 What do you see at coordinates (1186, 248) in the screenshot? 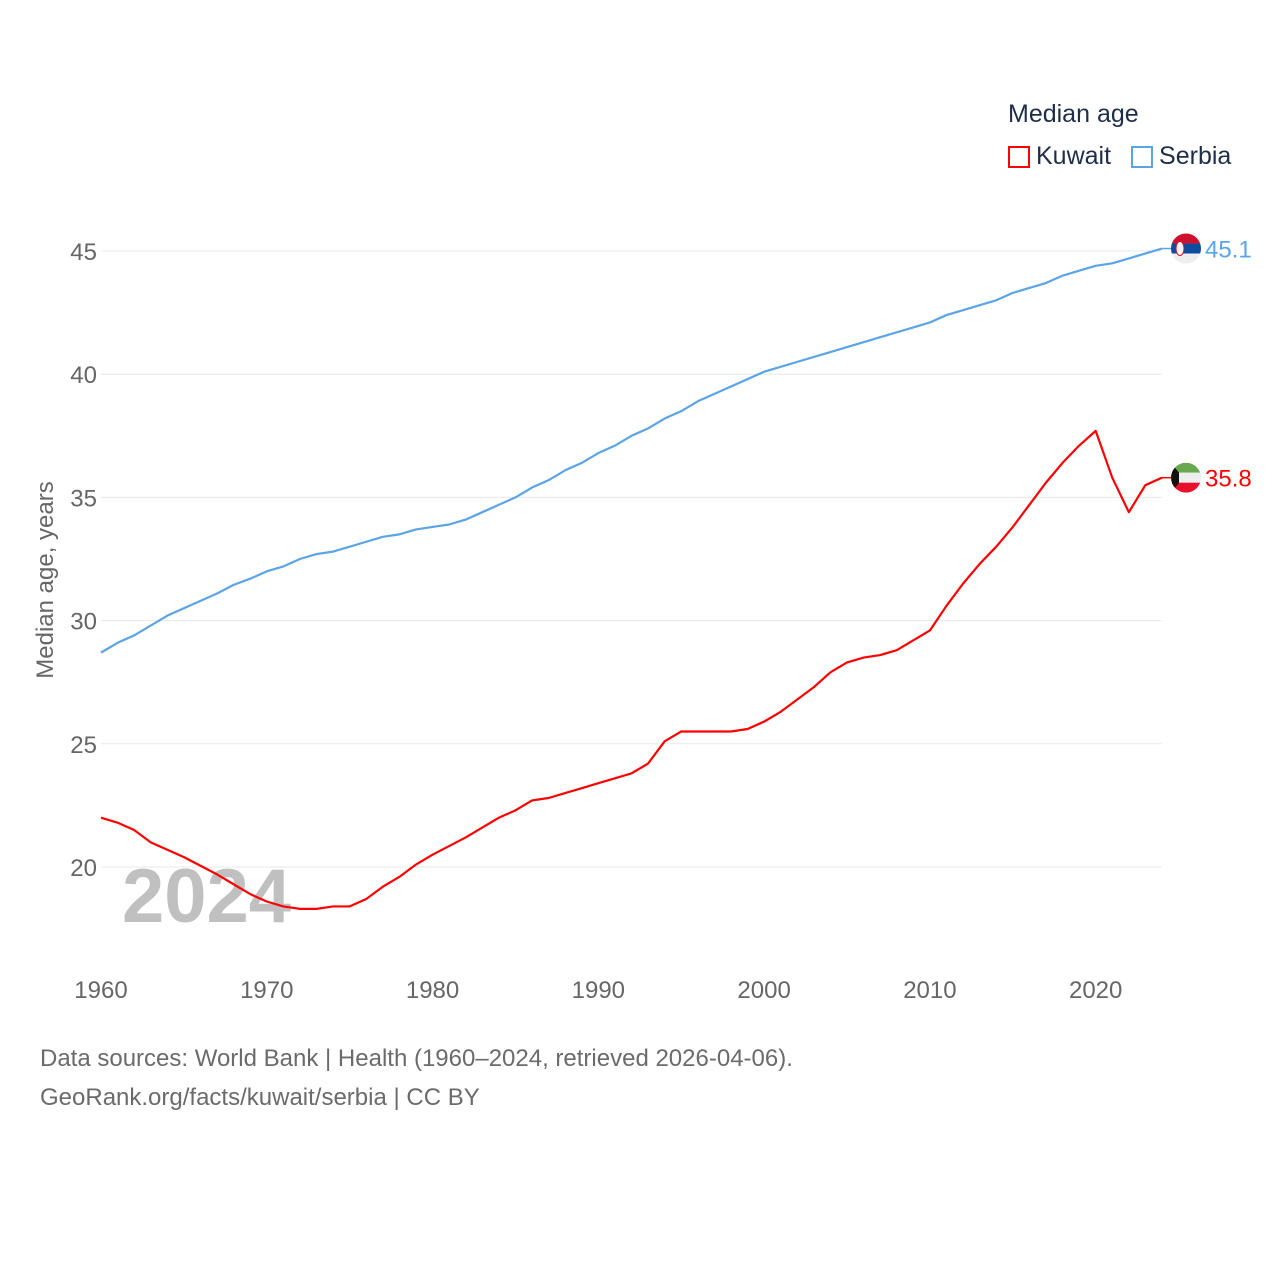
I see `serbia-flag-icon` at bounding box center [1186, 248].